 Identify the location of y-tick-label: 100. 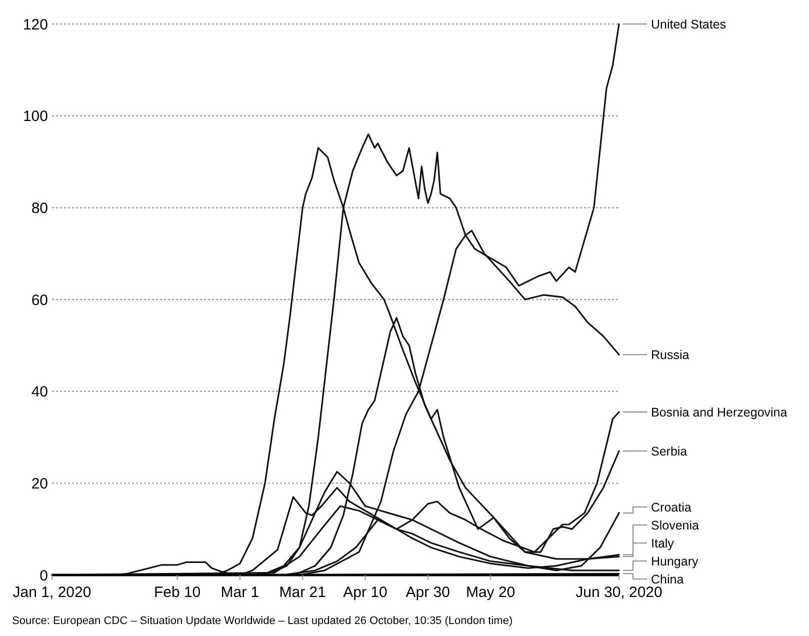
(35, 117).